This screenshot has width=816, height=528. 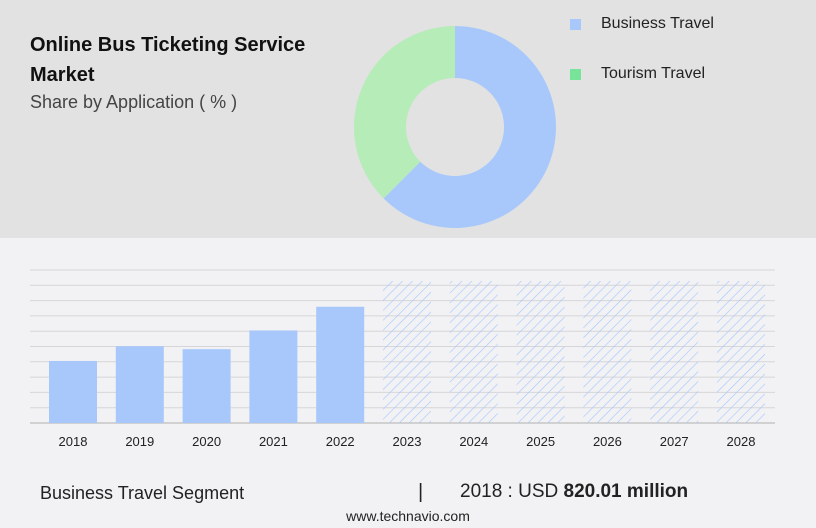 I want to click on legend-label: Business Travel, so click(x=657, y=23).